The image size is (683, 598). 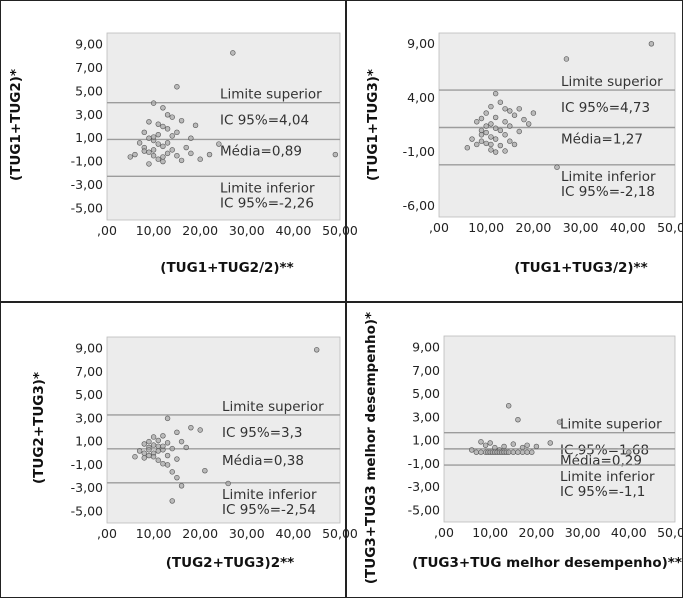 What do you see at coordinates (607, 477) in the screenshot?
I see `line-annotation: Limite inferior` at bounding box center [607, 477].